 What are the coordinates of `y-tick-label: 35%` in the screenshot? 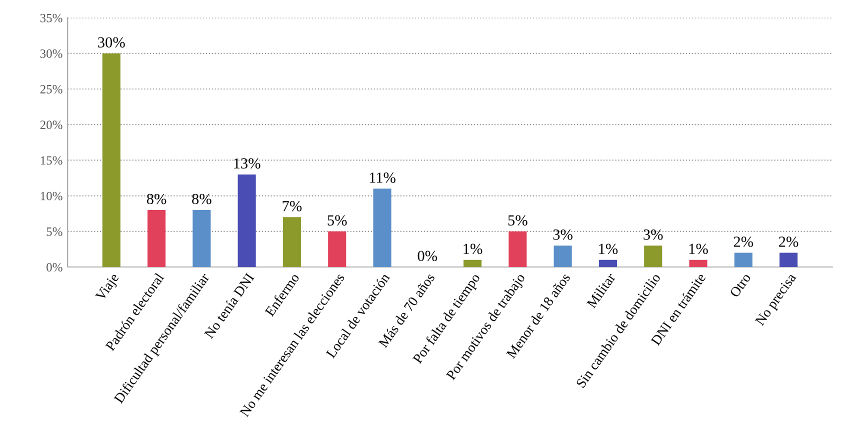 It's located at (51, 18).